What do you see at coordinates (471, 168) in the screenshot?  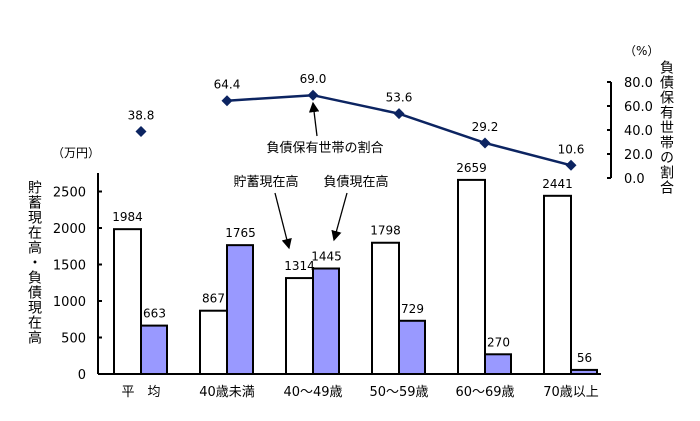 I see `savings-value-label: 2659` at bounding box center [471, 168].